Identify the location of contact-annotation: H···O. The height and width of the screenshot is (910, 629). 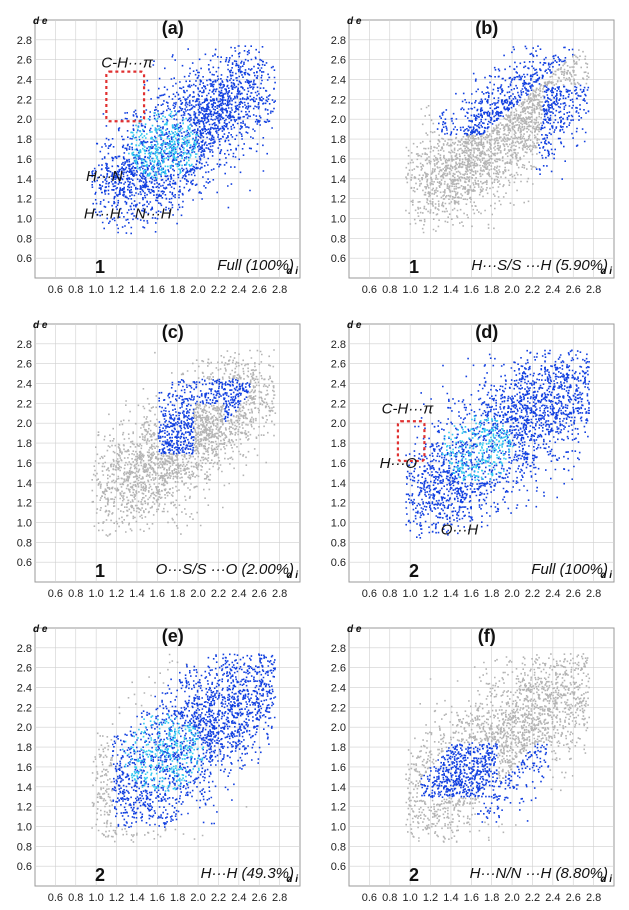
(399, 463).